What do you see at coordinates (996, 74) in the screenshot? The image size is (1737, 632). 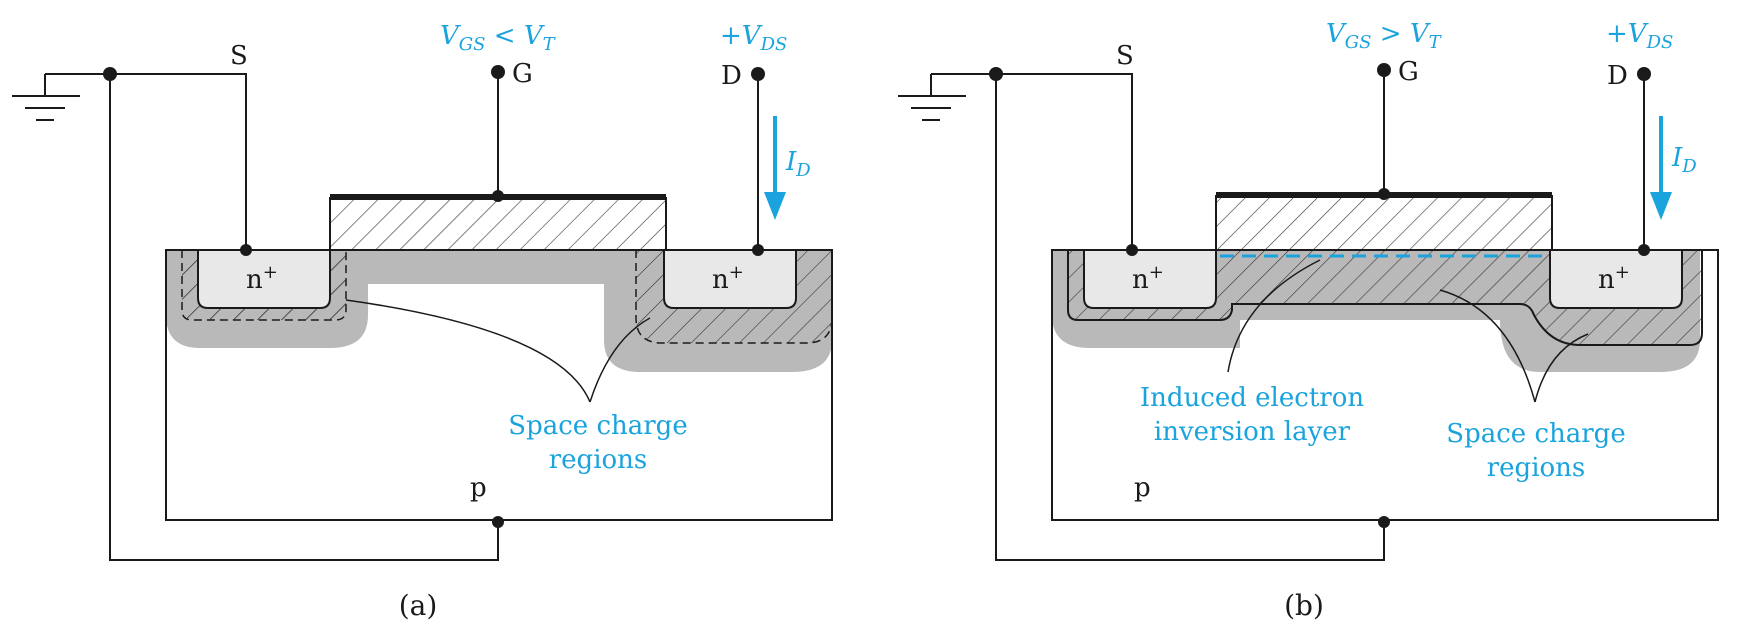 I see `source-node-b` at bounding box center [996, 74].